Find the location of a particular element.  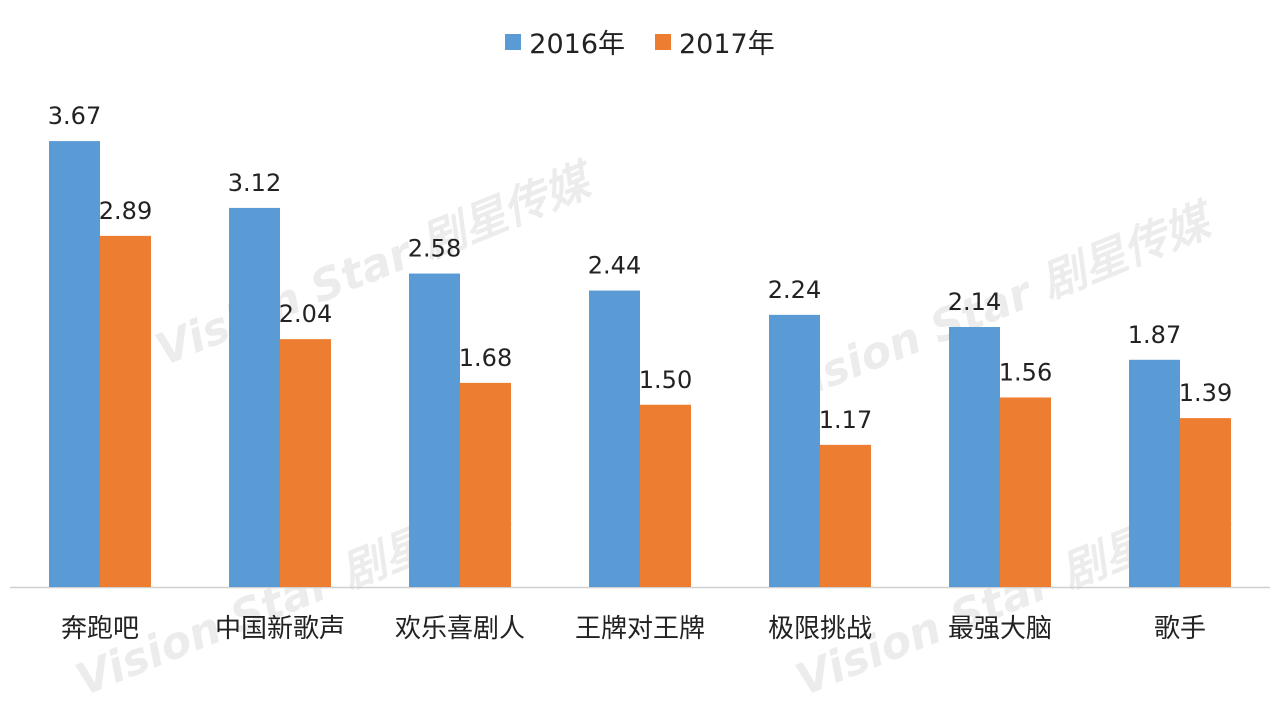

legend-label-2017: 2017年 is located at coordinates (727, 44).